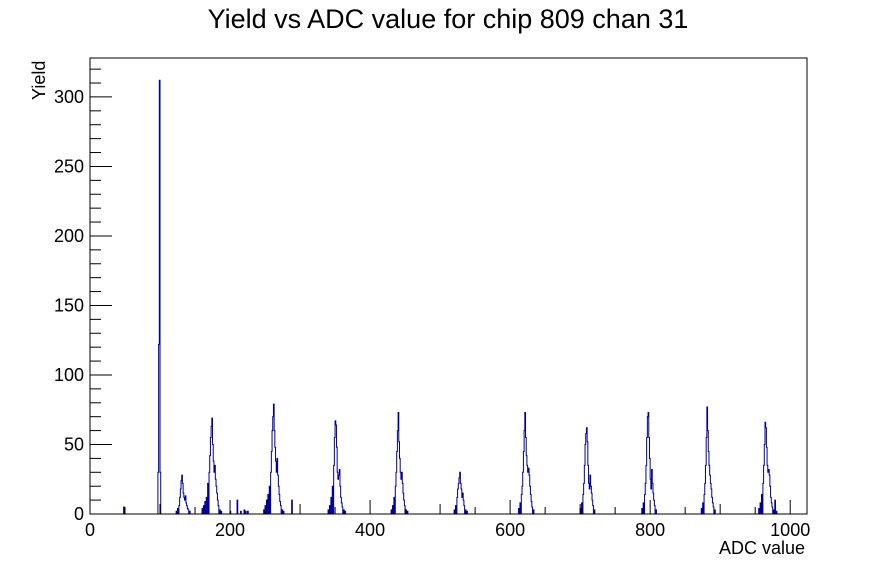 This screenshot has width=896, height=572. Describe the element at coordinates (370, 530) in the screenshot. I see `x-tick-label: 400` at that location.